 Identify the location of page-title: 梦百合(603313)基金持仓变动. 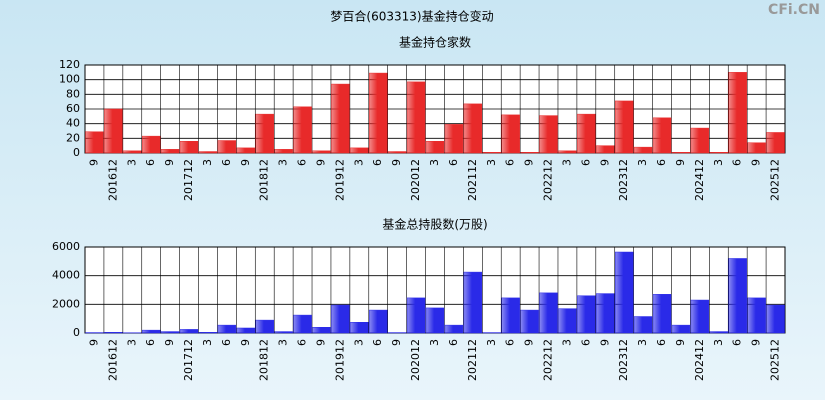
(411, 16).